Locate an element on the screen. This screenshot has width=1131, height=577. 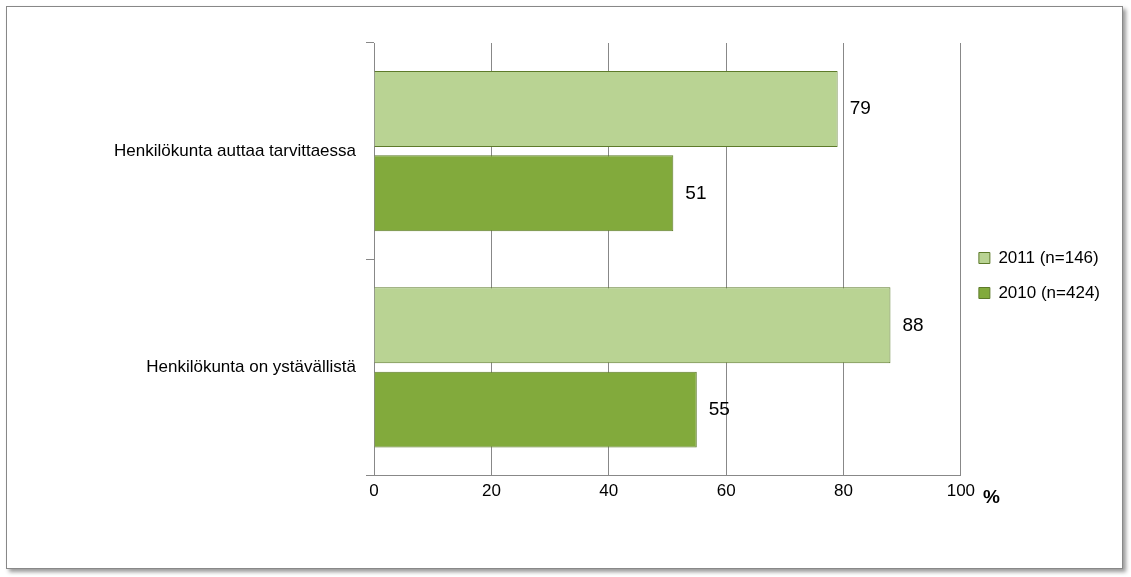
x-tick-label: 40 is located at coordinates (609, 491).